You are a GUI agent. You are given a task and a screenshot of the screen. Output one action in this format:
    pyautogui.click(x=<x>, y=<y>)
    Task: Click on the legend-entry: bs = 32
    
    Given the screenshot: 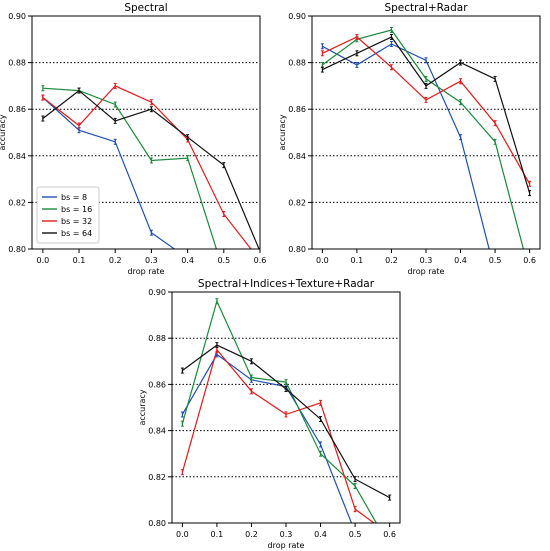 What is the action you would take?
    pyautogui.click(x=76, y=221)
    